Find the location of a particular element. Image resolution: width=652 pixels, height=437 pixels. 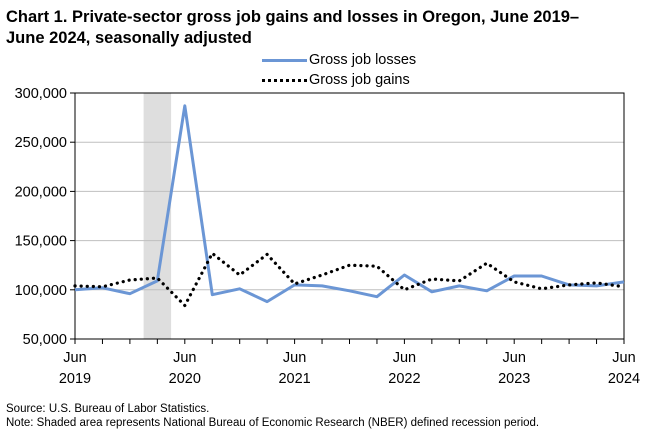

x-tick-label-year: 2019 is located at coordinates (75, 379).